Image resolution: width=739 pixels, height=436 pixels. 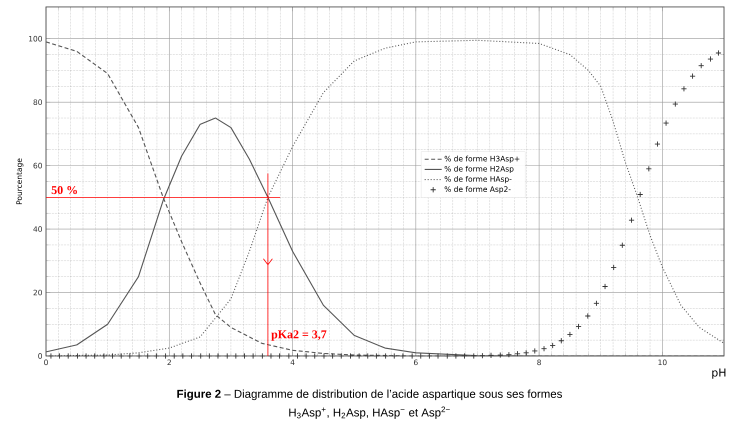 What do you see at coordinates (64, 190) in the screenshot?
I see `ref-line-label: 50 %` at bounding box center [64, 190].